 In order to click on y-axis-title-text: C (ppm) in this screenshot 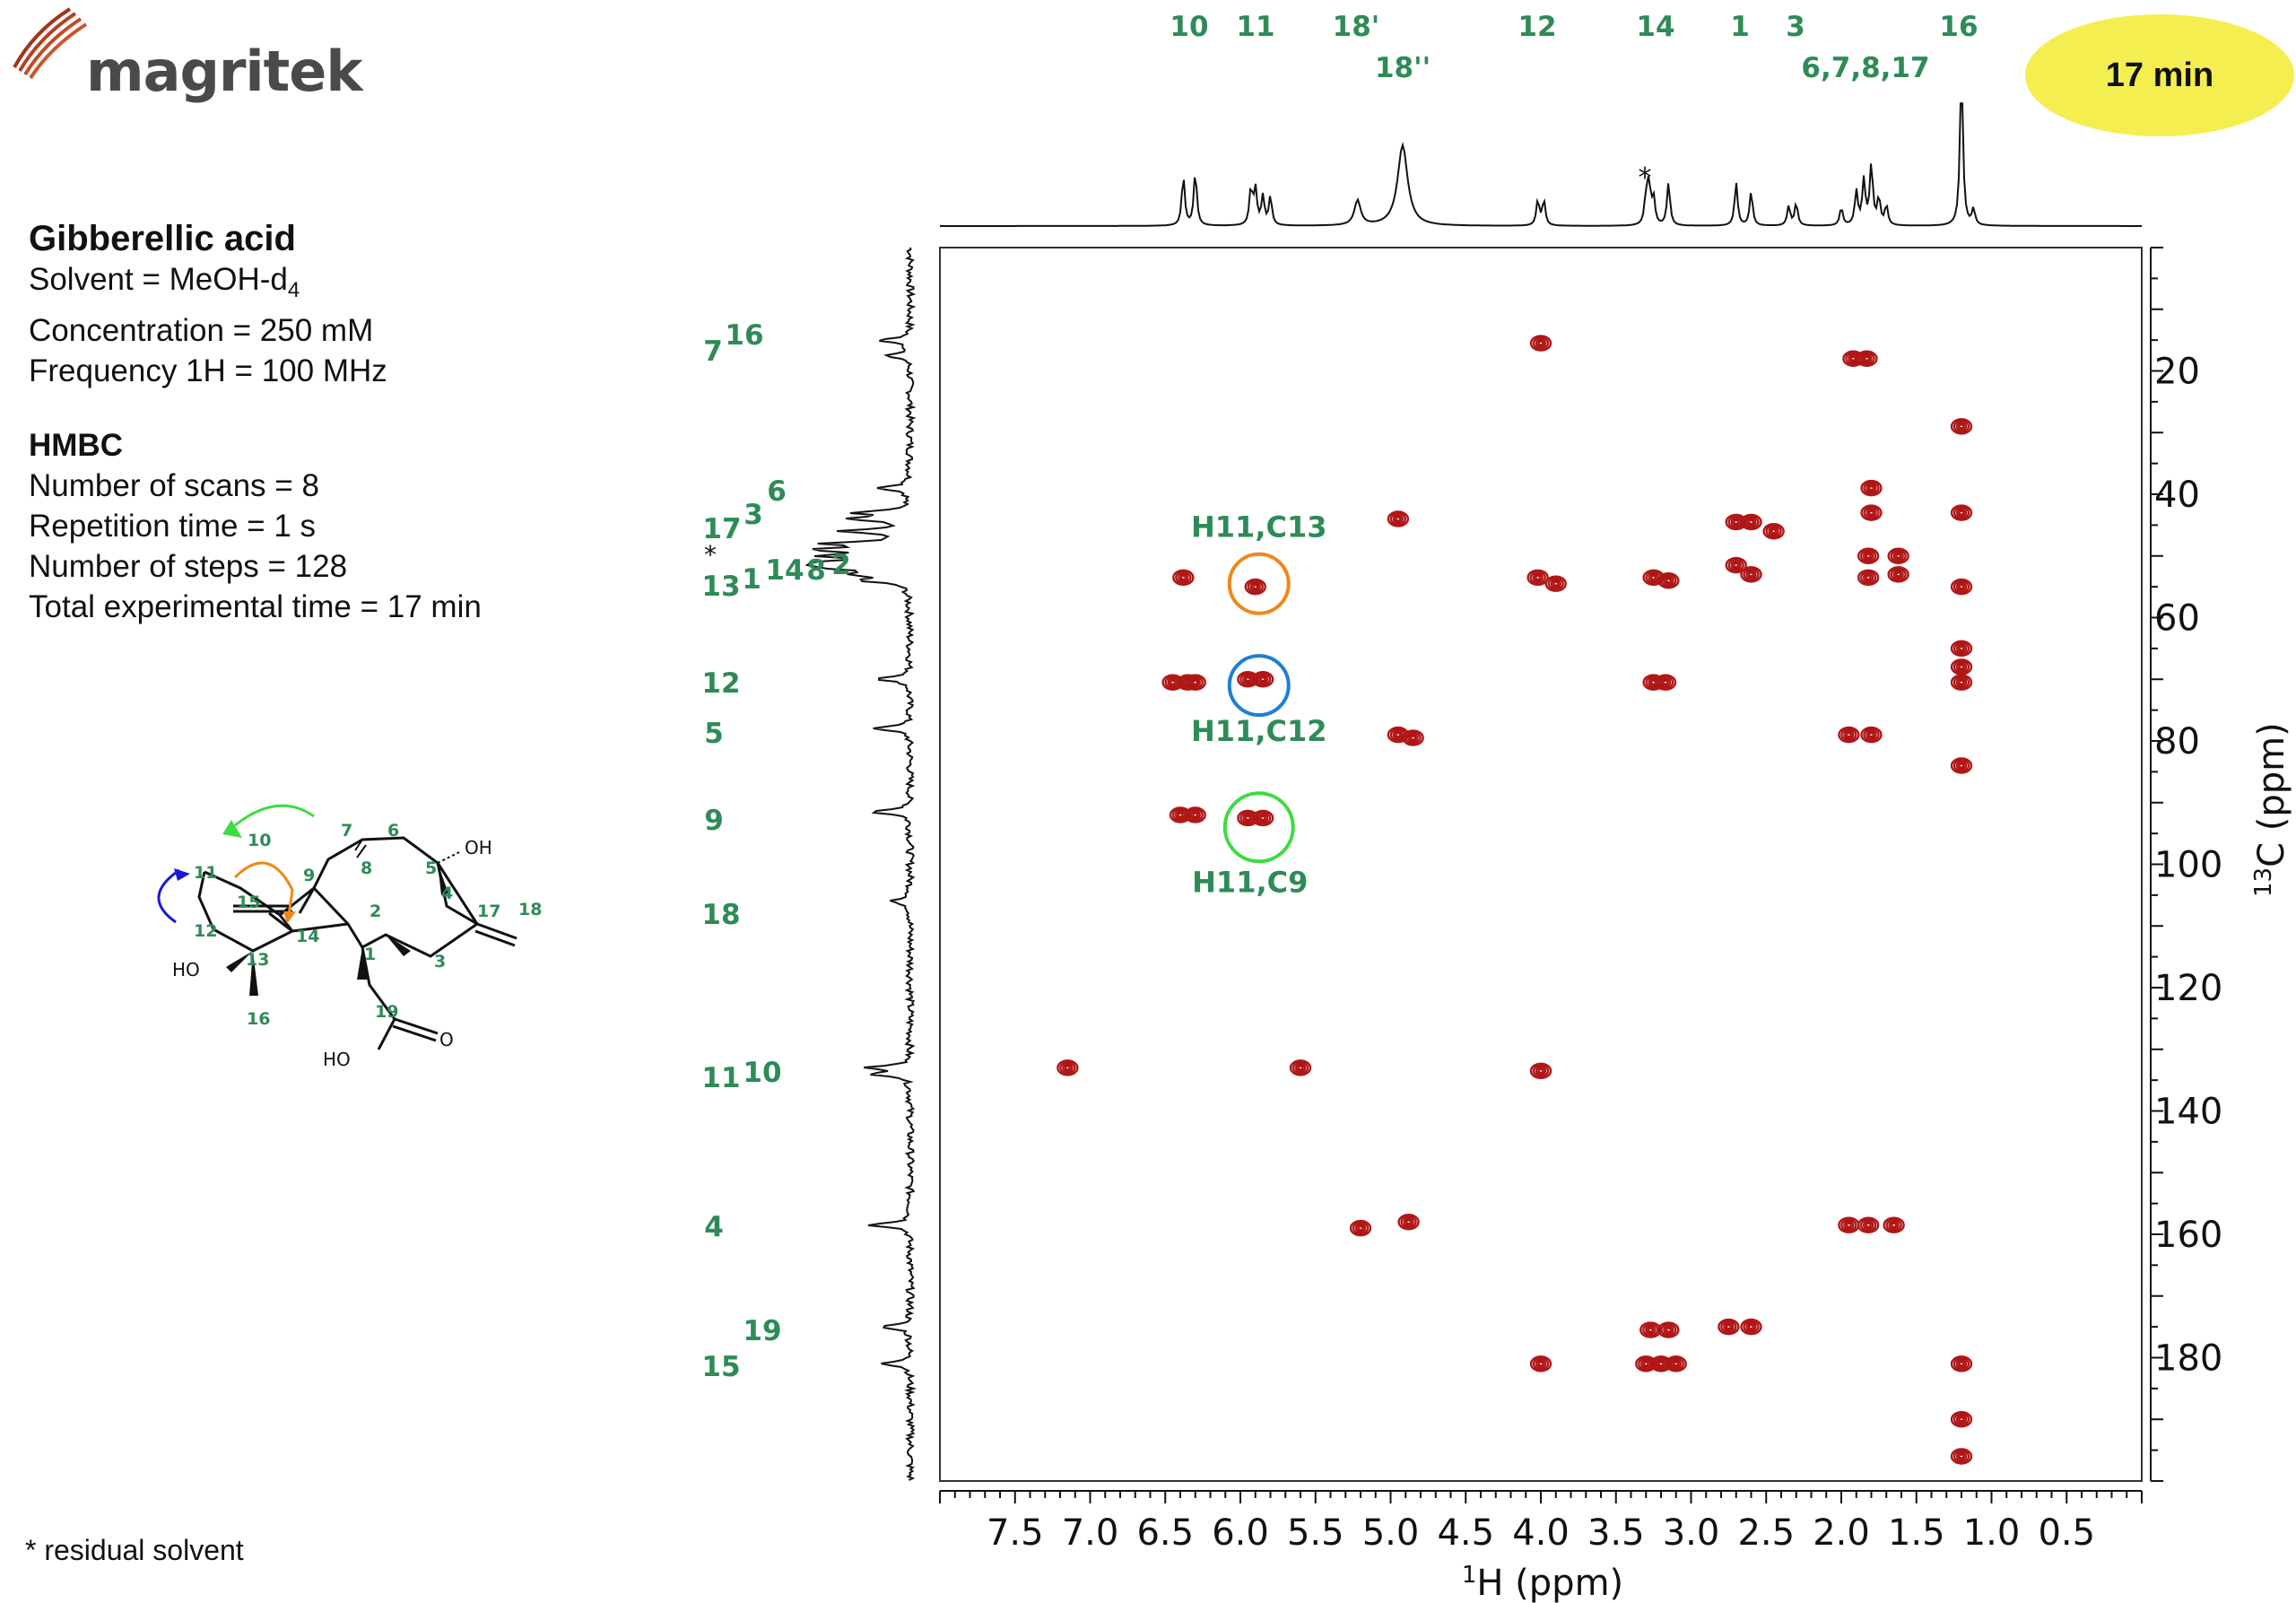, I will do `click(2271, 794)`.